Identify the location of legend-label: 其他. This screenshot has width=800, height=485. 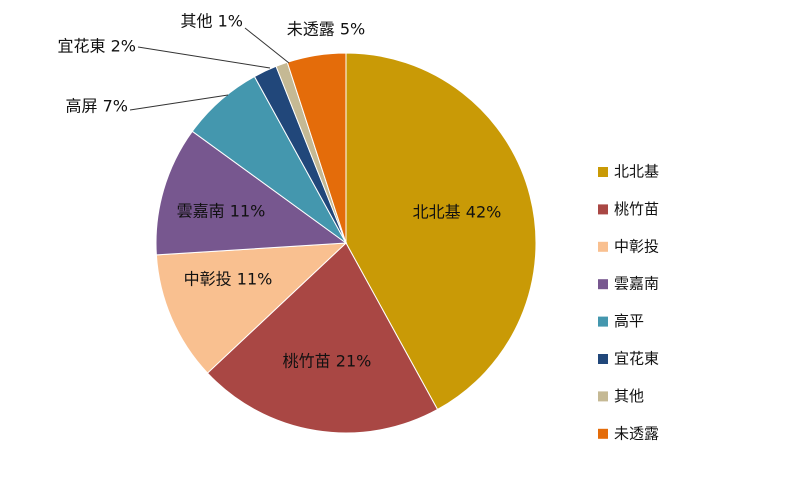
(629, 396).